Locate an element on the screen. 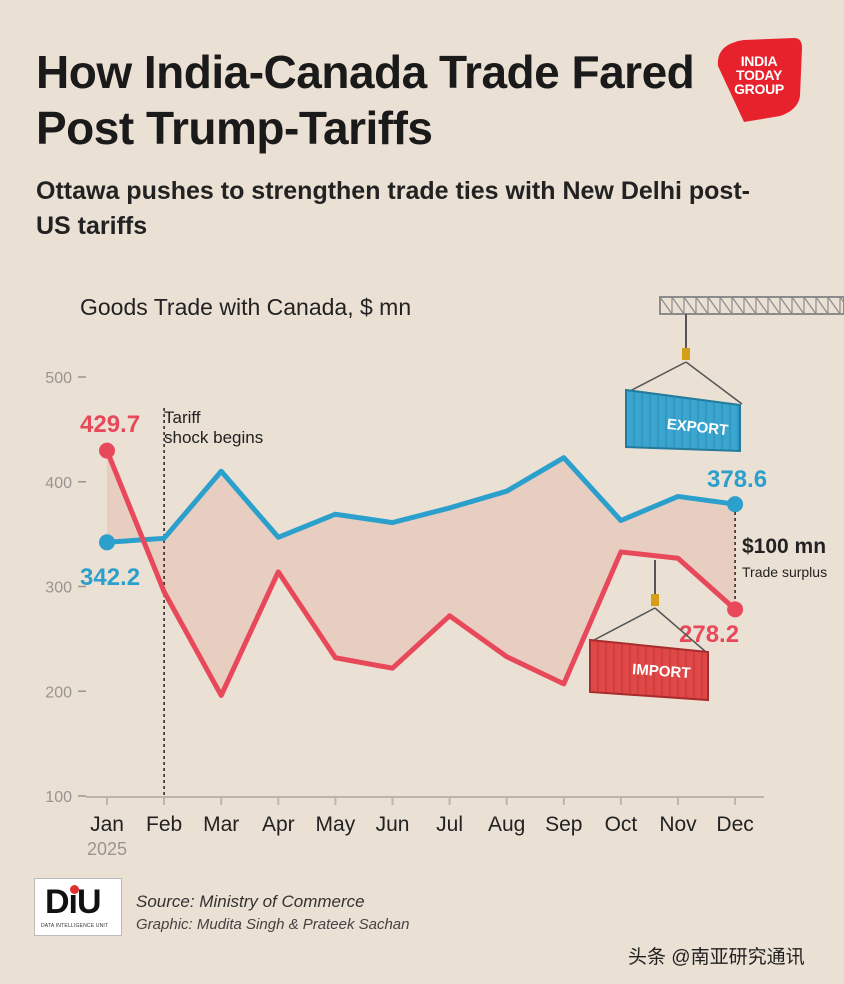 This screenshot has width=844, height=984. import-end-label: 278.2 is located at coordinates (709, 634).